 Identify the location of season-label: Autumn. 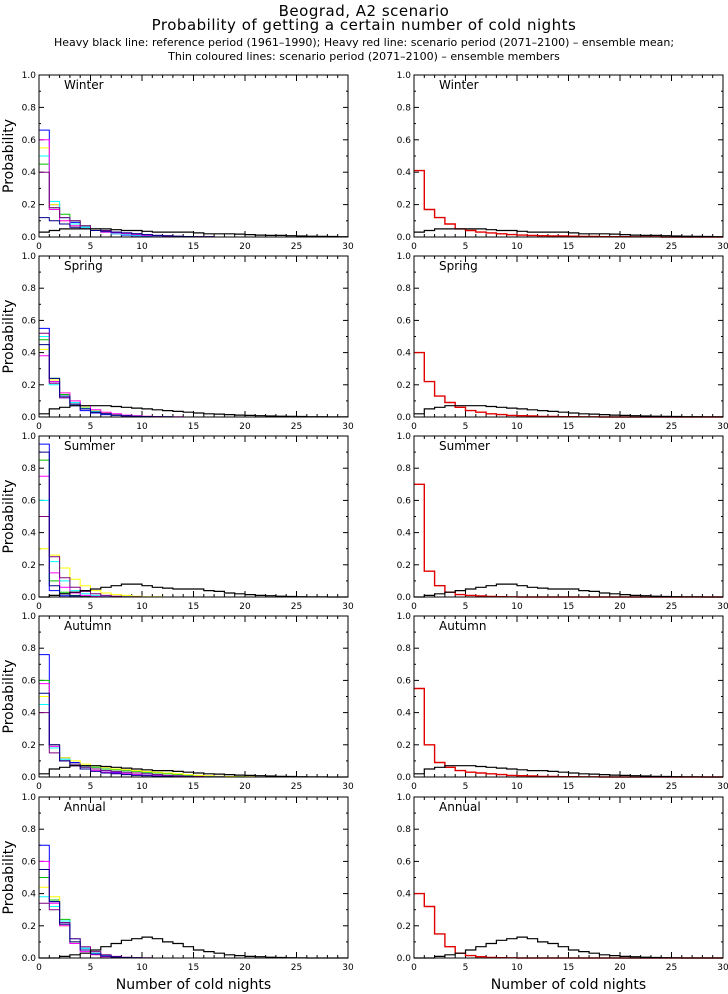
(462, 626).